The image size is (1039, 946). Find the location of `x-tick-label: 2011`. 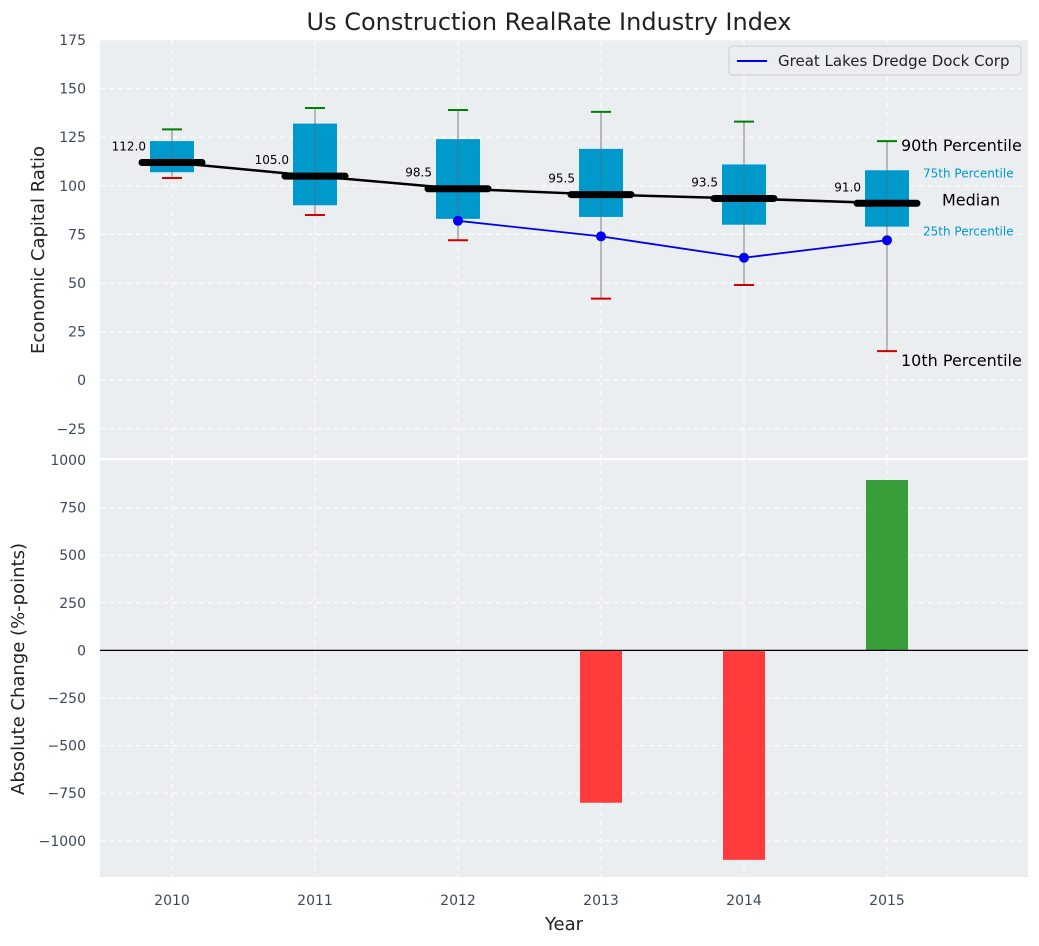

x-tick-label: 2011 is located at coordinates (315, 901).